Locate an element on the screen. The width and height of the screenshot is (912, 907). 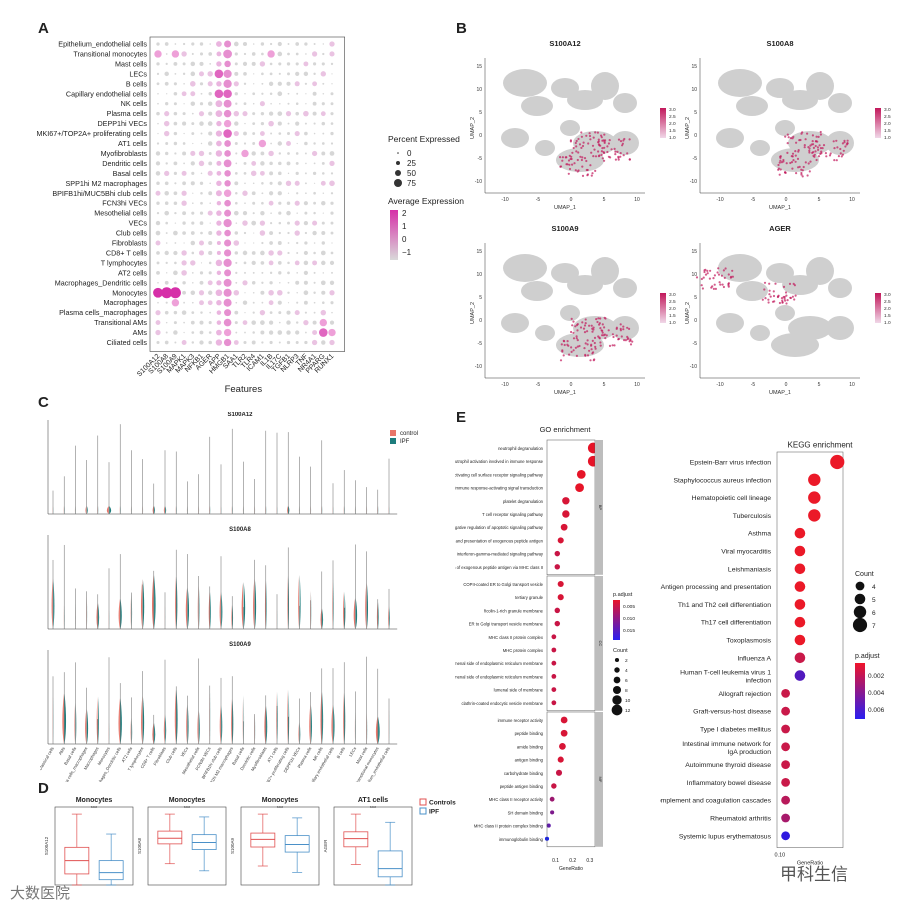
kegg-x-title: GeneRatio is located at coordinates (810, 864).